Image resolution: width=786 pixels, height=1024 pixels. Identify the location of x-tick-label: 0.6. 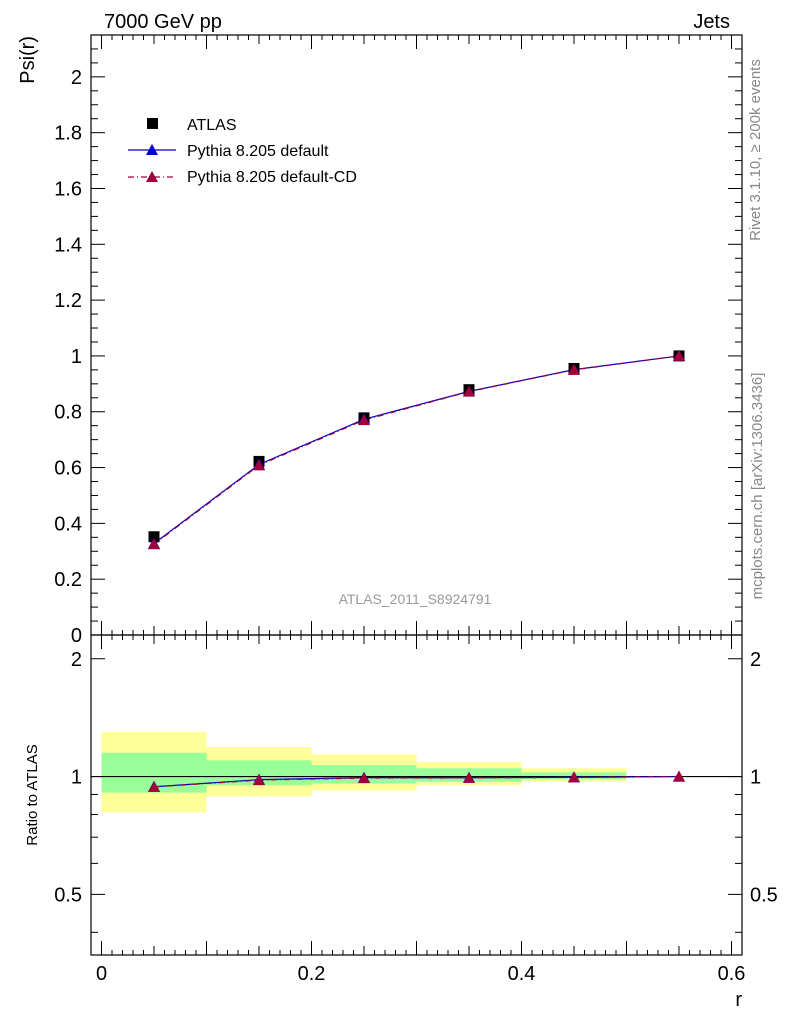
(732, 974).